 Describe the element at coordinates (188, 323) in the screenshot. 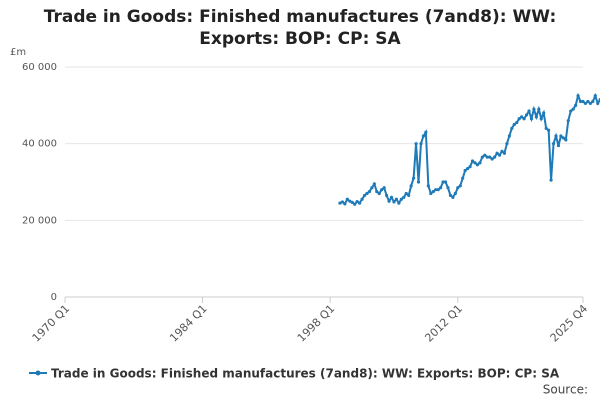

I see `x-tick-label: 1984 Q1` at that location.